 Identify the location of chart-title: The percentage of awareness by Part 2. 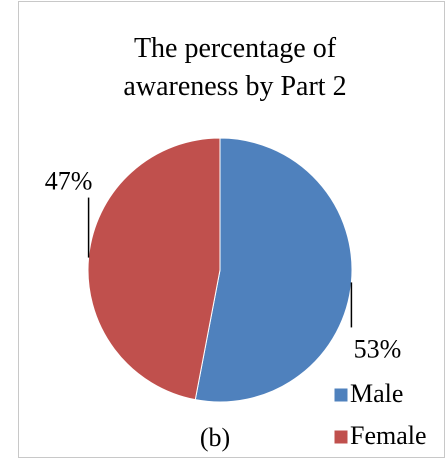
(235, 67).